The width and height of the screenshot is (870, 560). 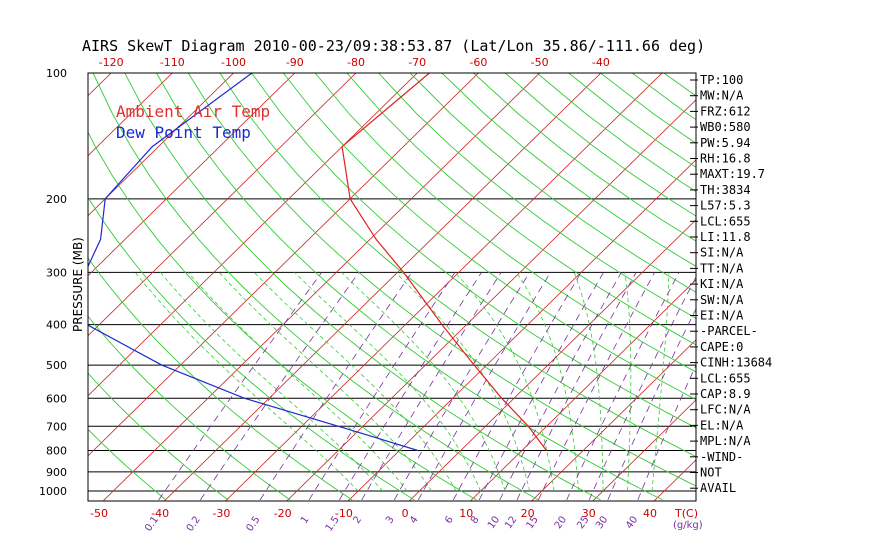 I want to click on stat-item: FRZ:612, so click(x=725, y=111).